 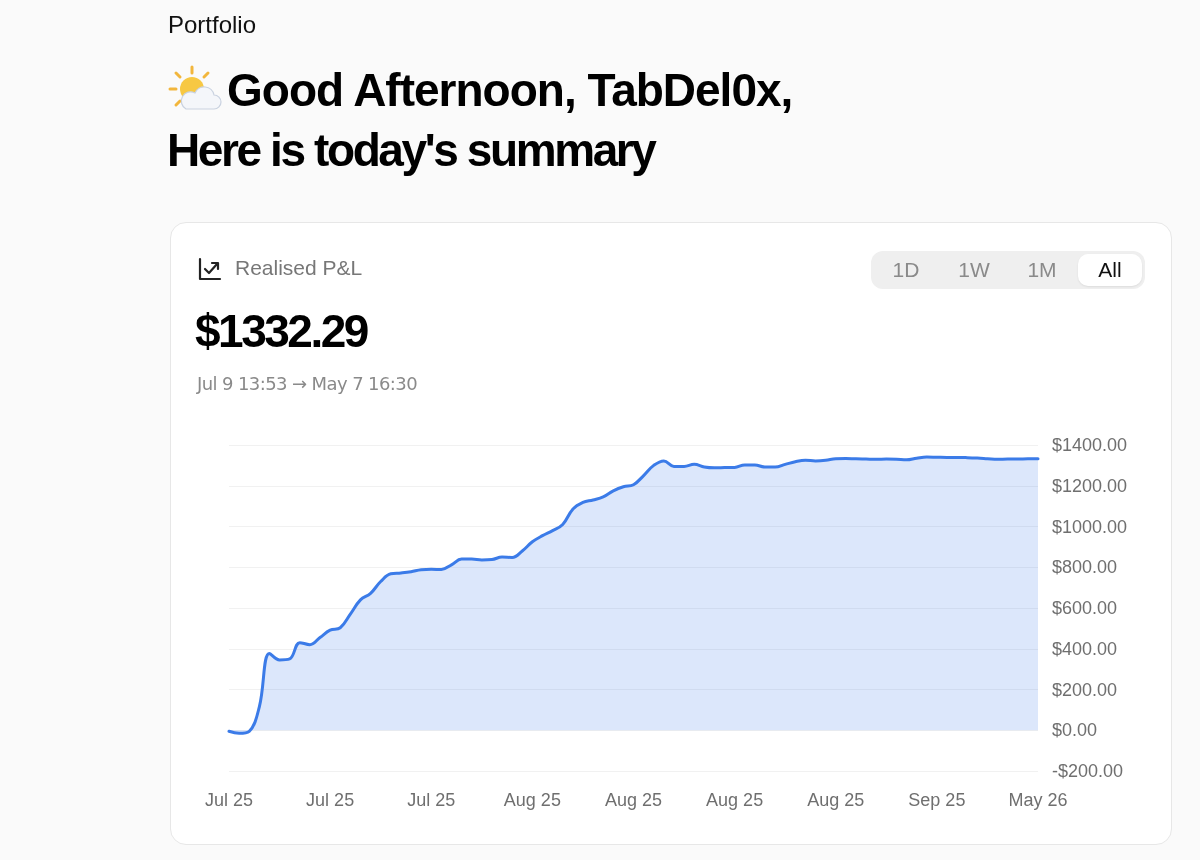 I want to click on text: Here is today's summary, so click(x=411, y=150).